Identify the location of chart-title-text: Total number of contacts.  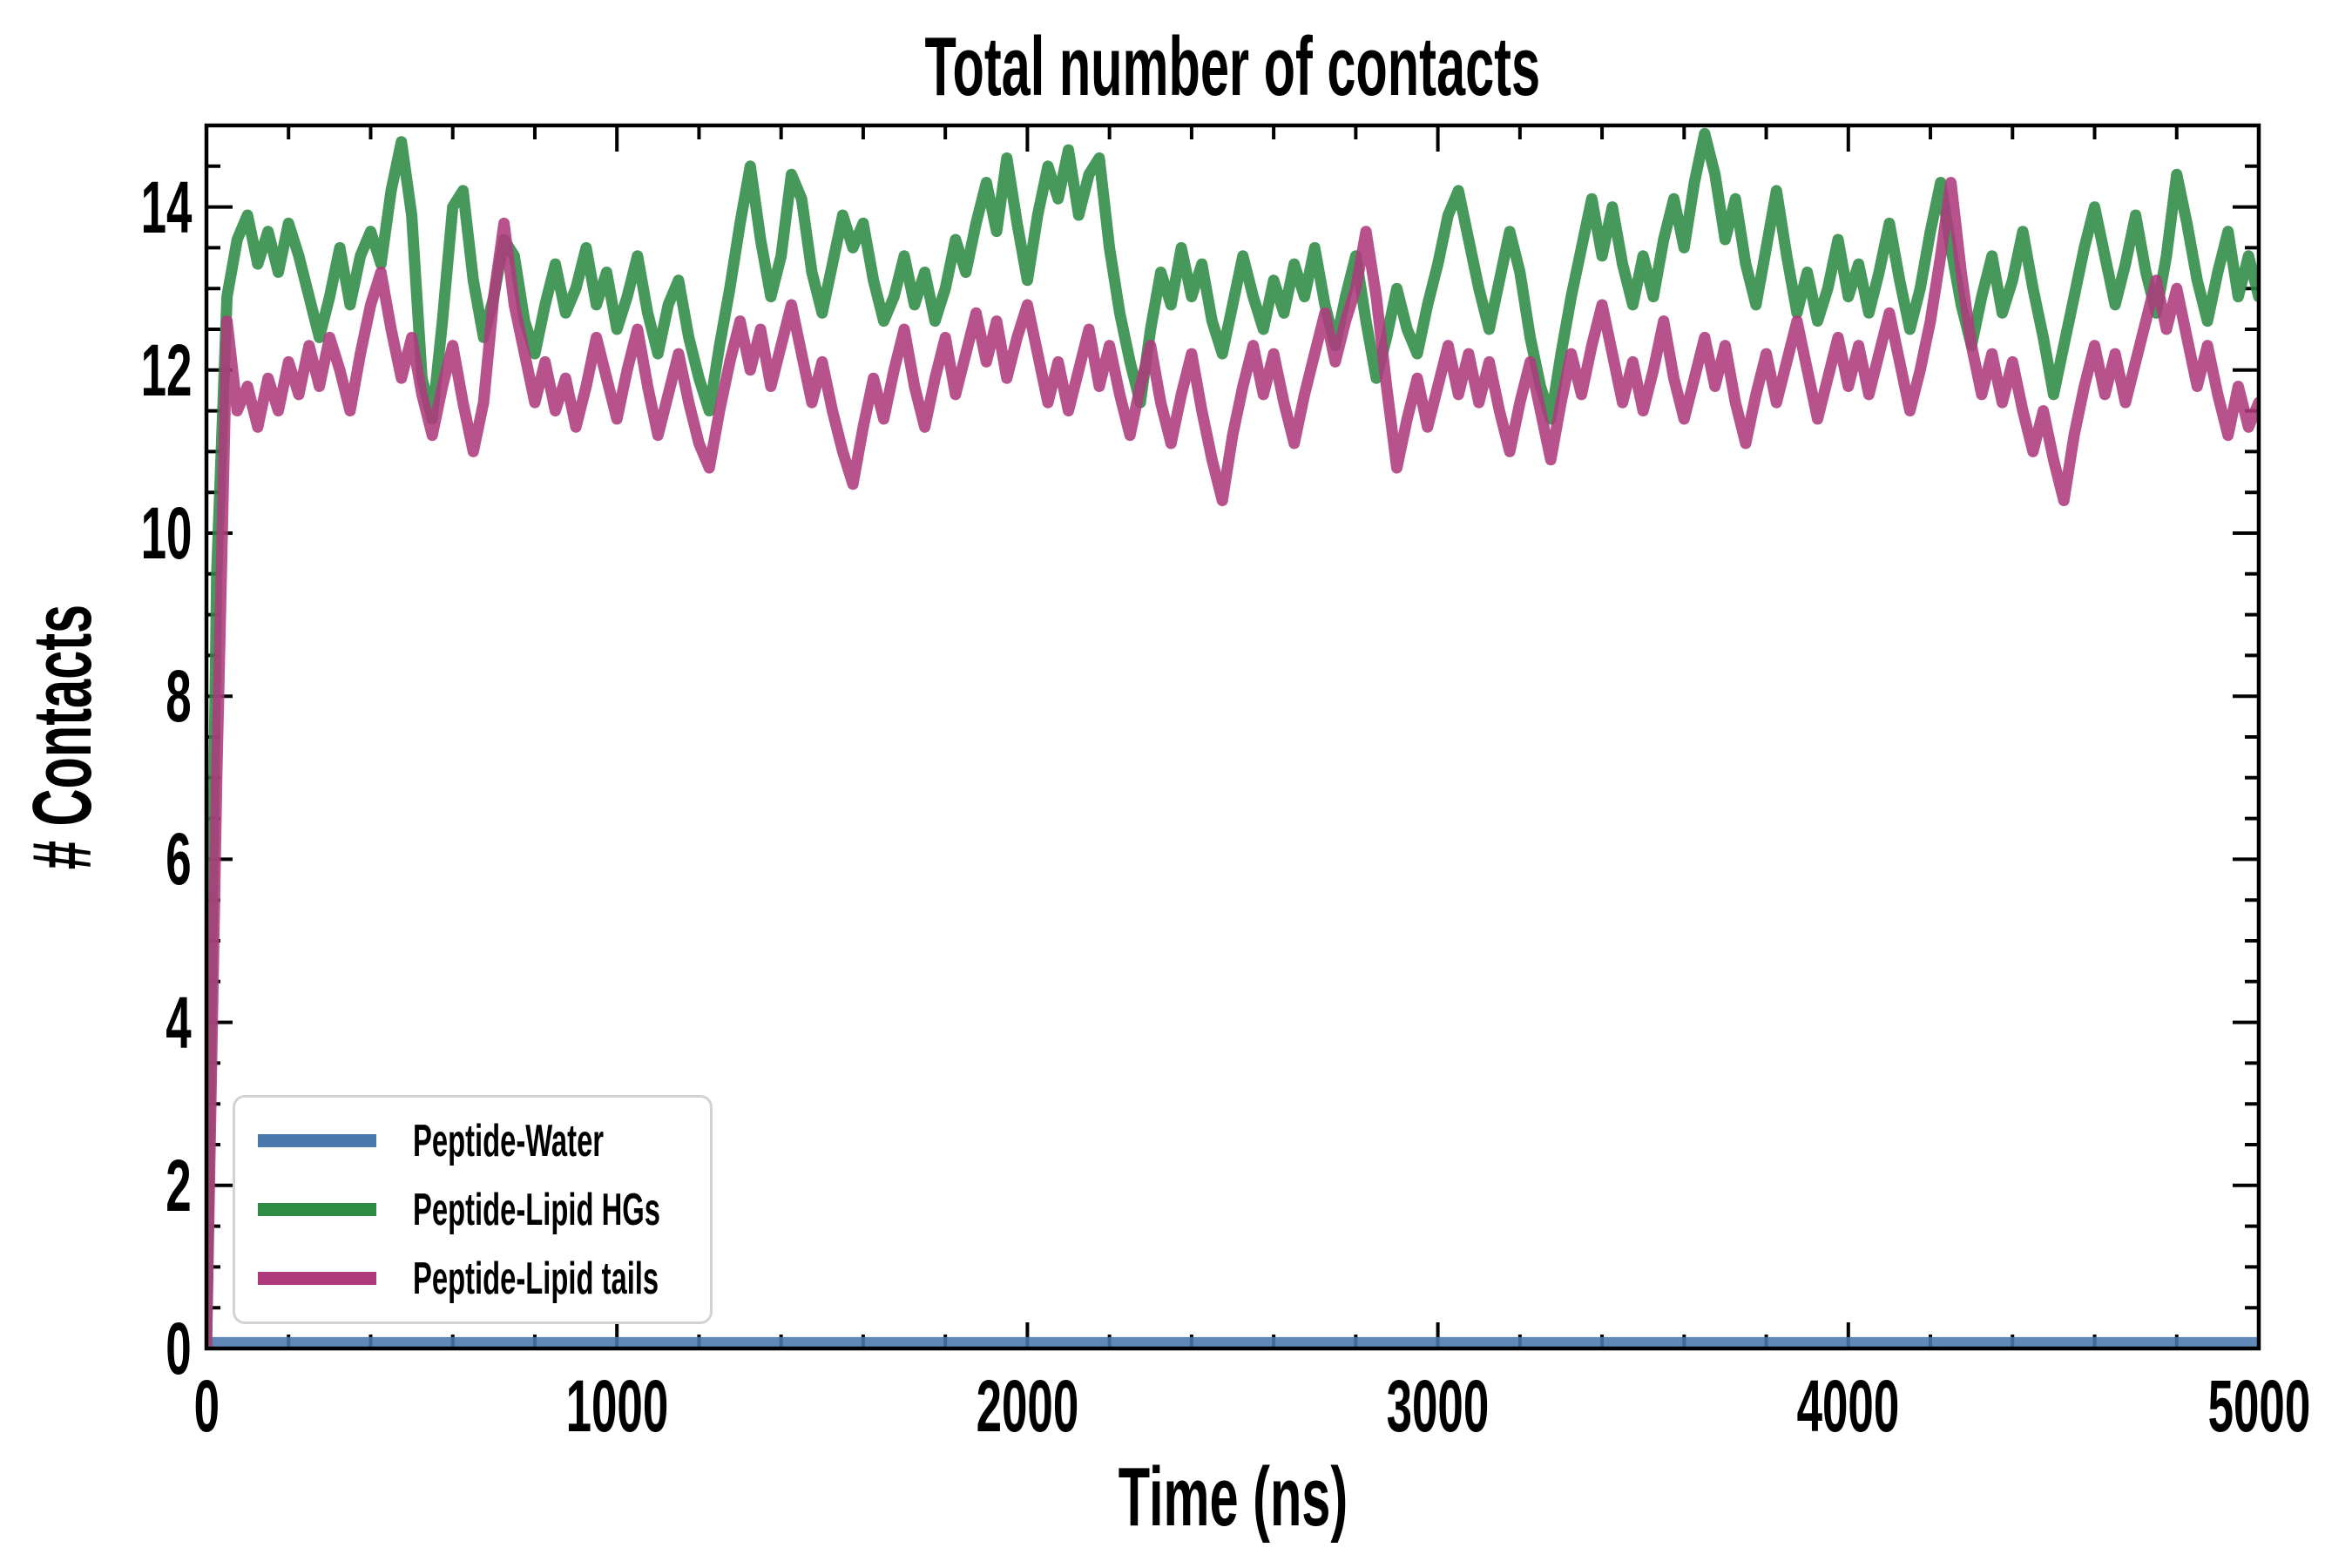
(1232, 66).